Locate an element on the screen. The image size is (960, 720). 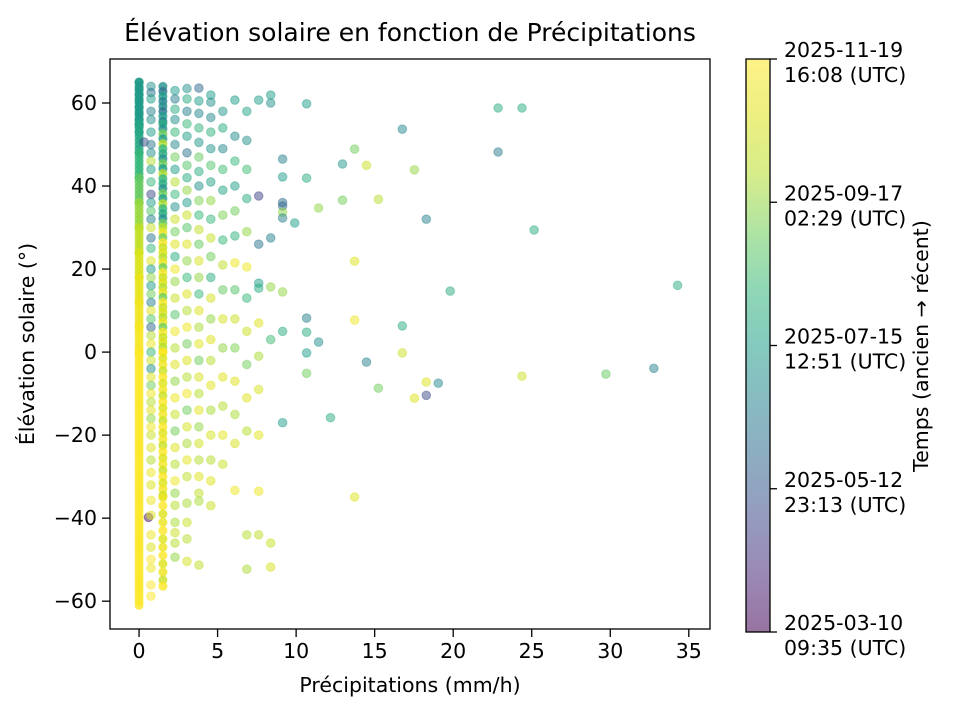
x-axis-label: Précipitations (mm/h) is located at coordinates (409, 685).